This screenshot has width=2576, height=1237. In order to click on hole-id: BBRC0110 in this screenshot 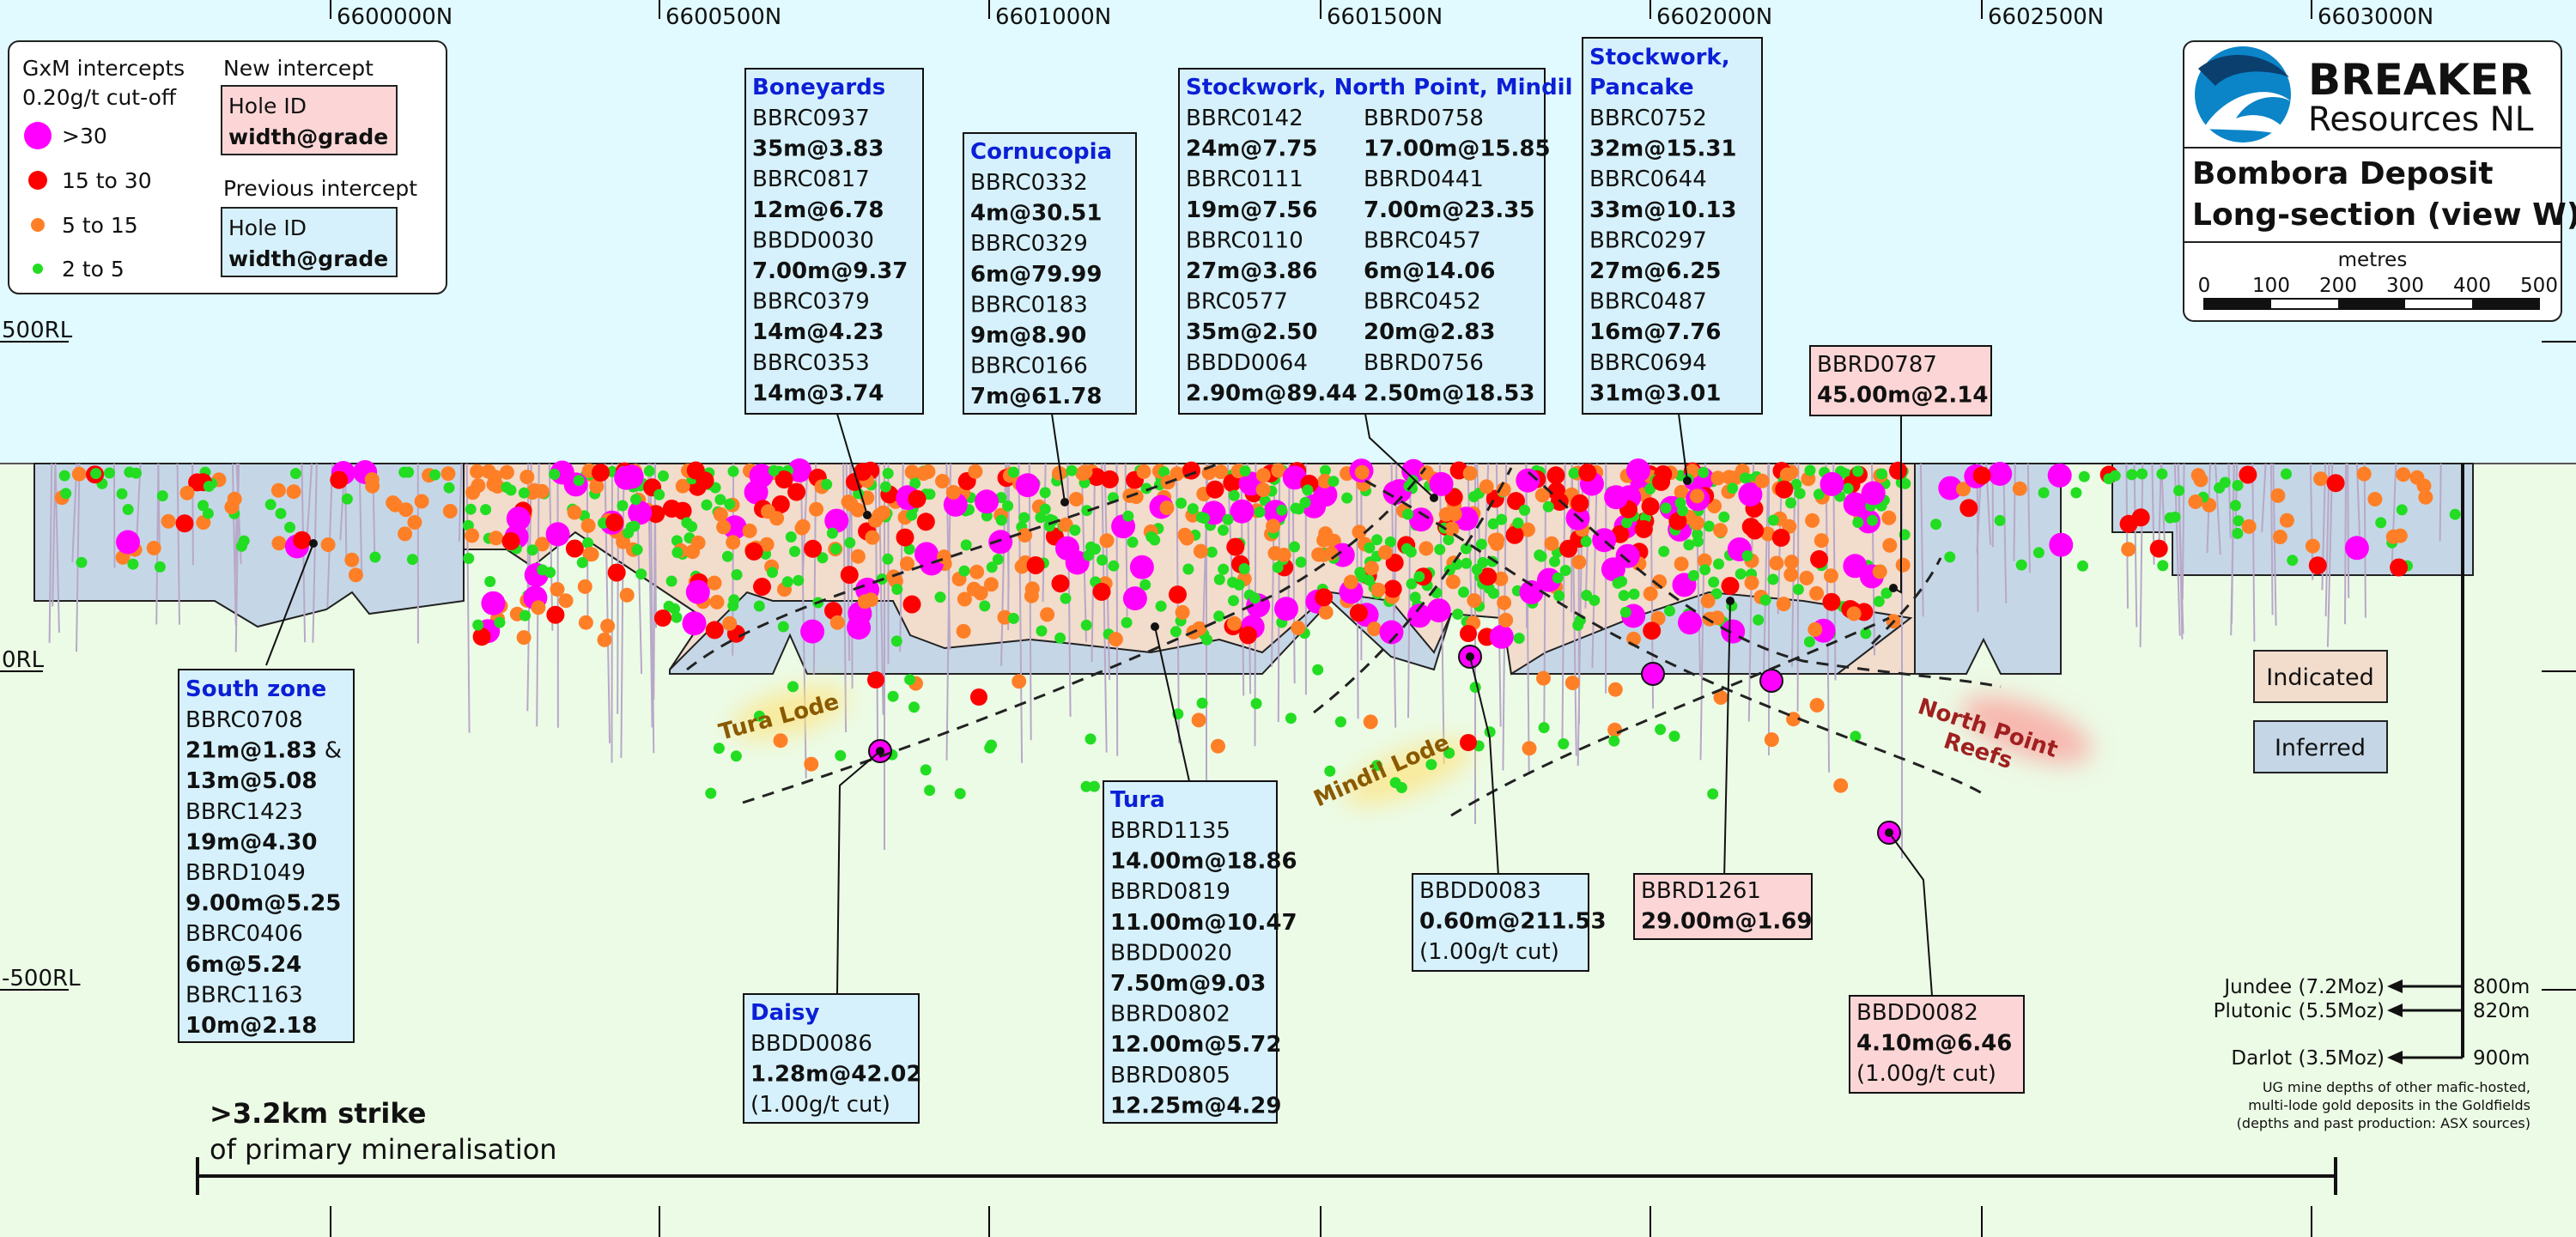, I will do `click(1244, 240)`.